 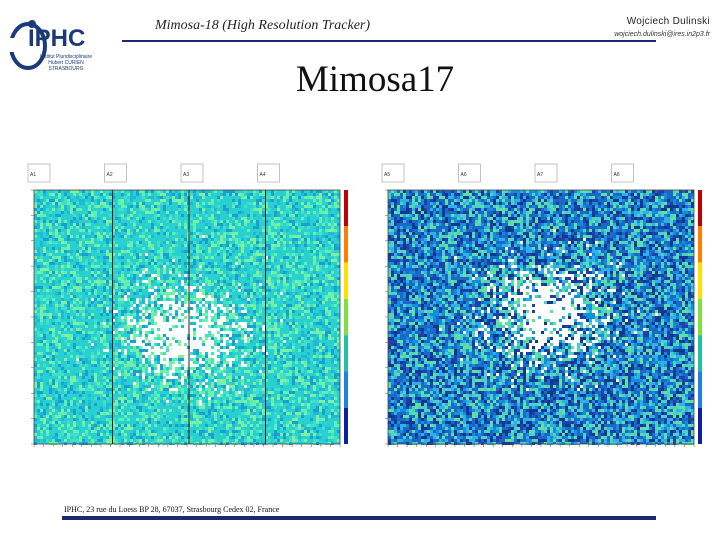 I want to click on subpanel-label: A6, so click(x=464, y=175).